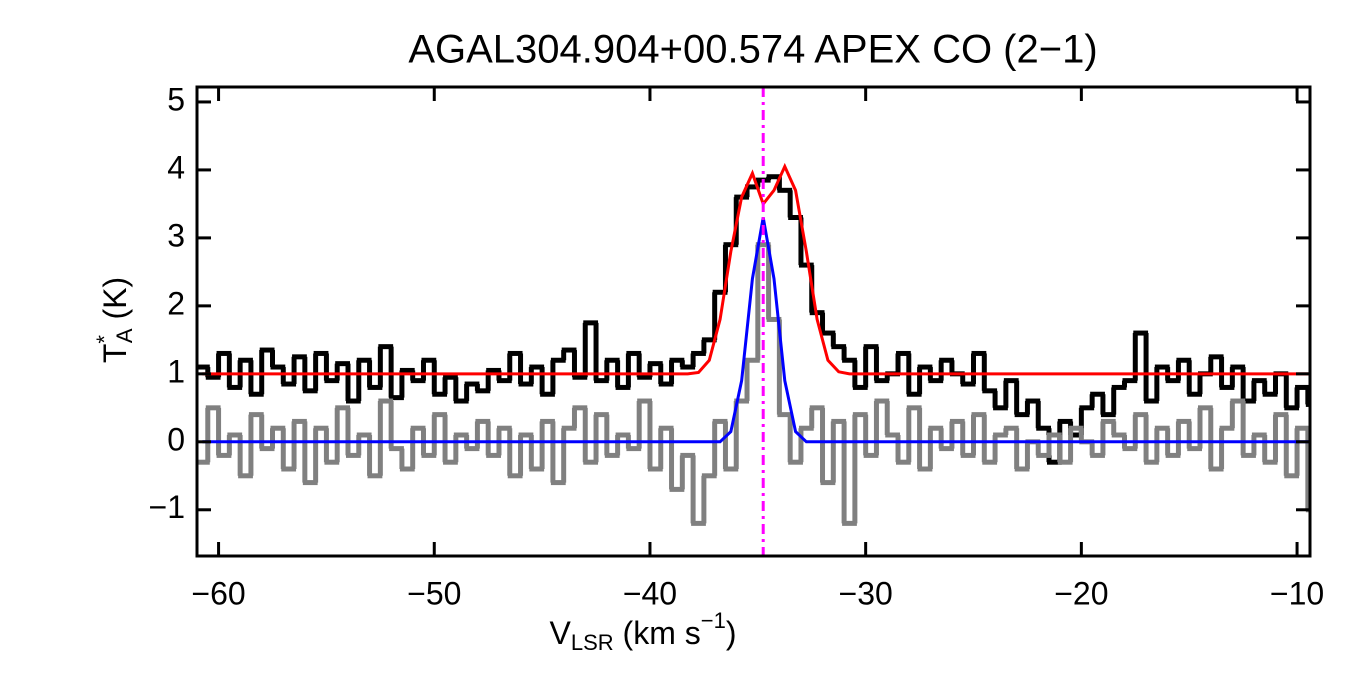  Describe the element at coordinates (176, 439) in the screenshot. I see `y-tick-label: 0` at that location.